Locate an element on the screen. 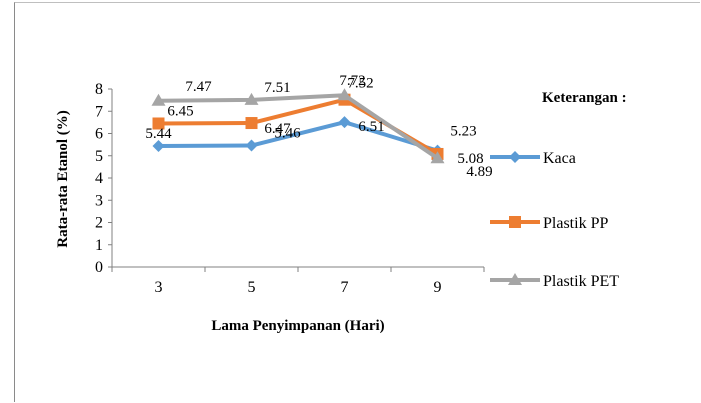  y-tick-label: 0 is located at coordinates (99, 267).